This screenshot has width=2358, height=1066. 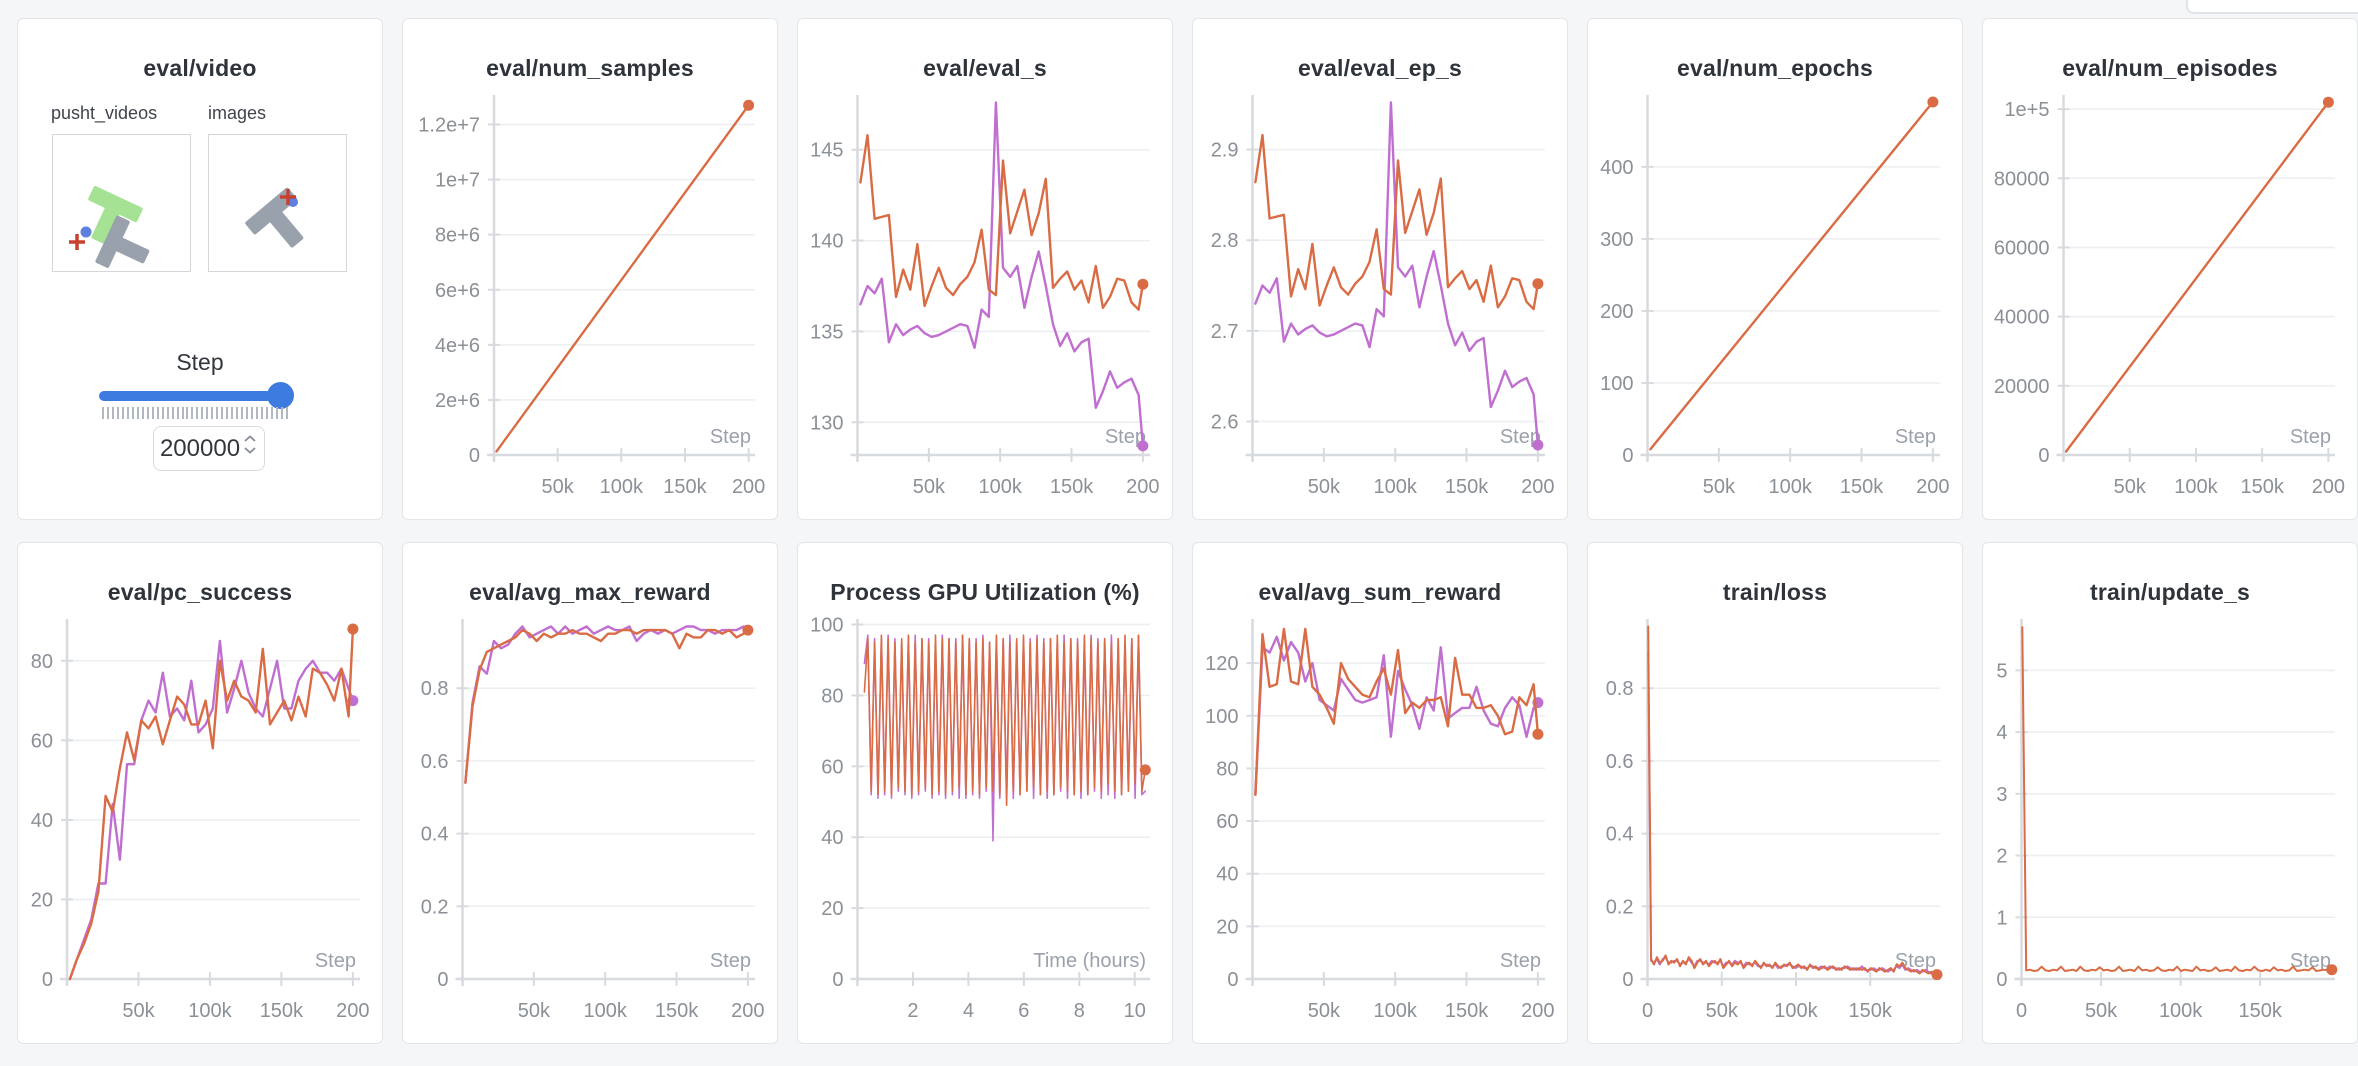 I want to click on pusht-video-thumbnail, so click(x=121, y=203).